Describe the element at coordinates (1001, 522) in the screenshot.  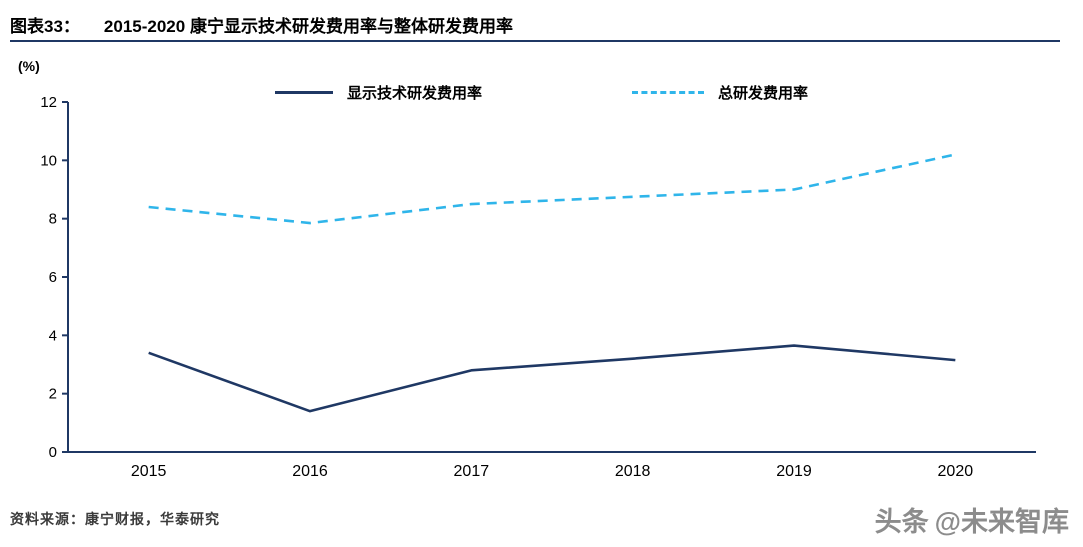
I see `watermark-handle: @未来智库` at that location.